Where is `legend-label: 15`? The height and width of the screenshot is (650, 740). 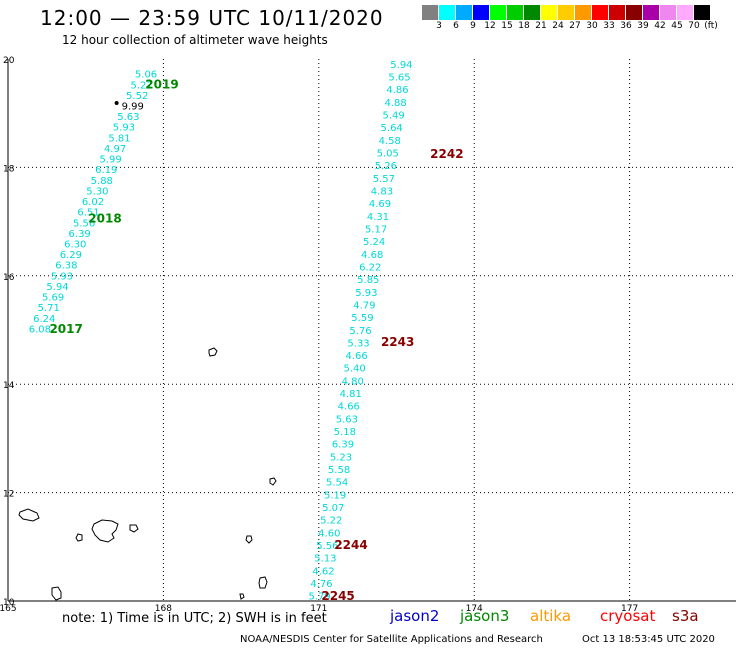 legend-label: 15 is located at coordinates (507, 26).